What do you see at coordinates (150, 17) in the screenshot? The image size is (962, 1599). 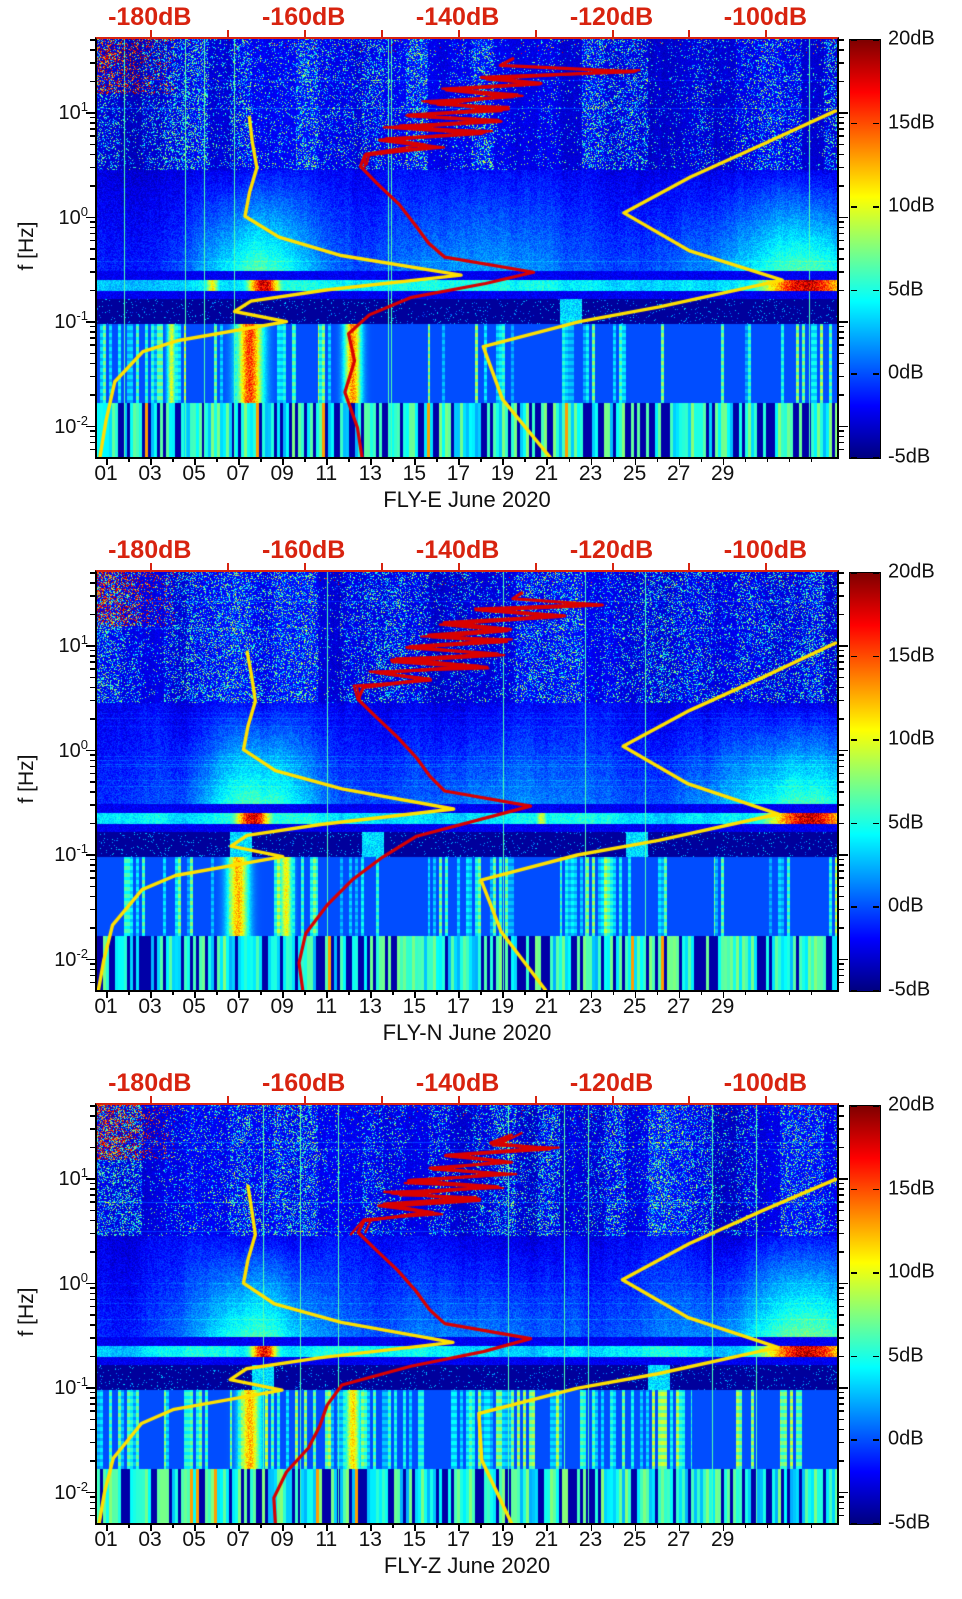 I see `top-axis-db-label: -180dB` at bounding box center [150, 17].